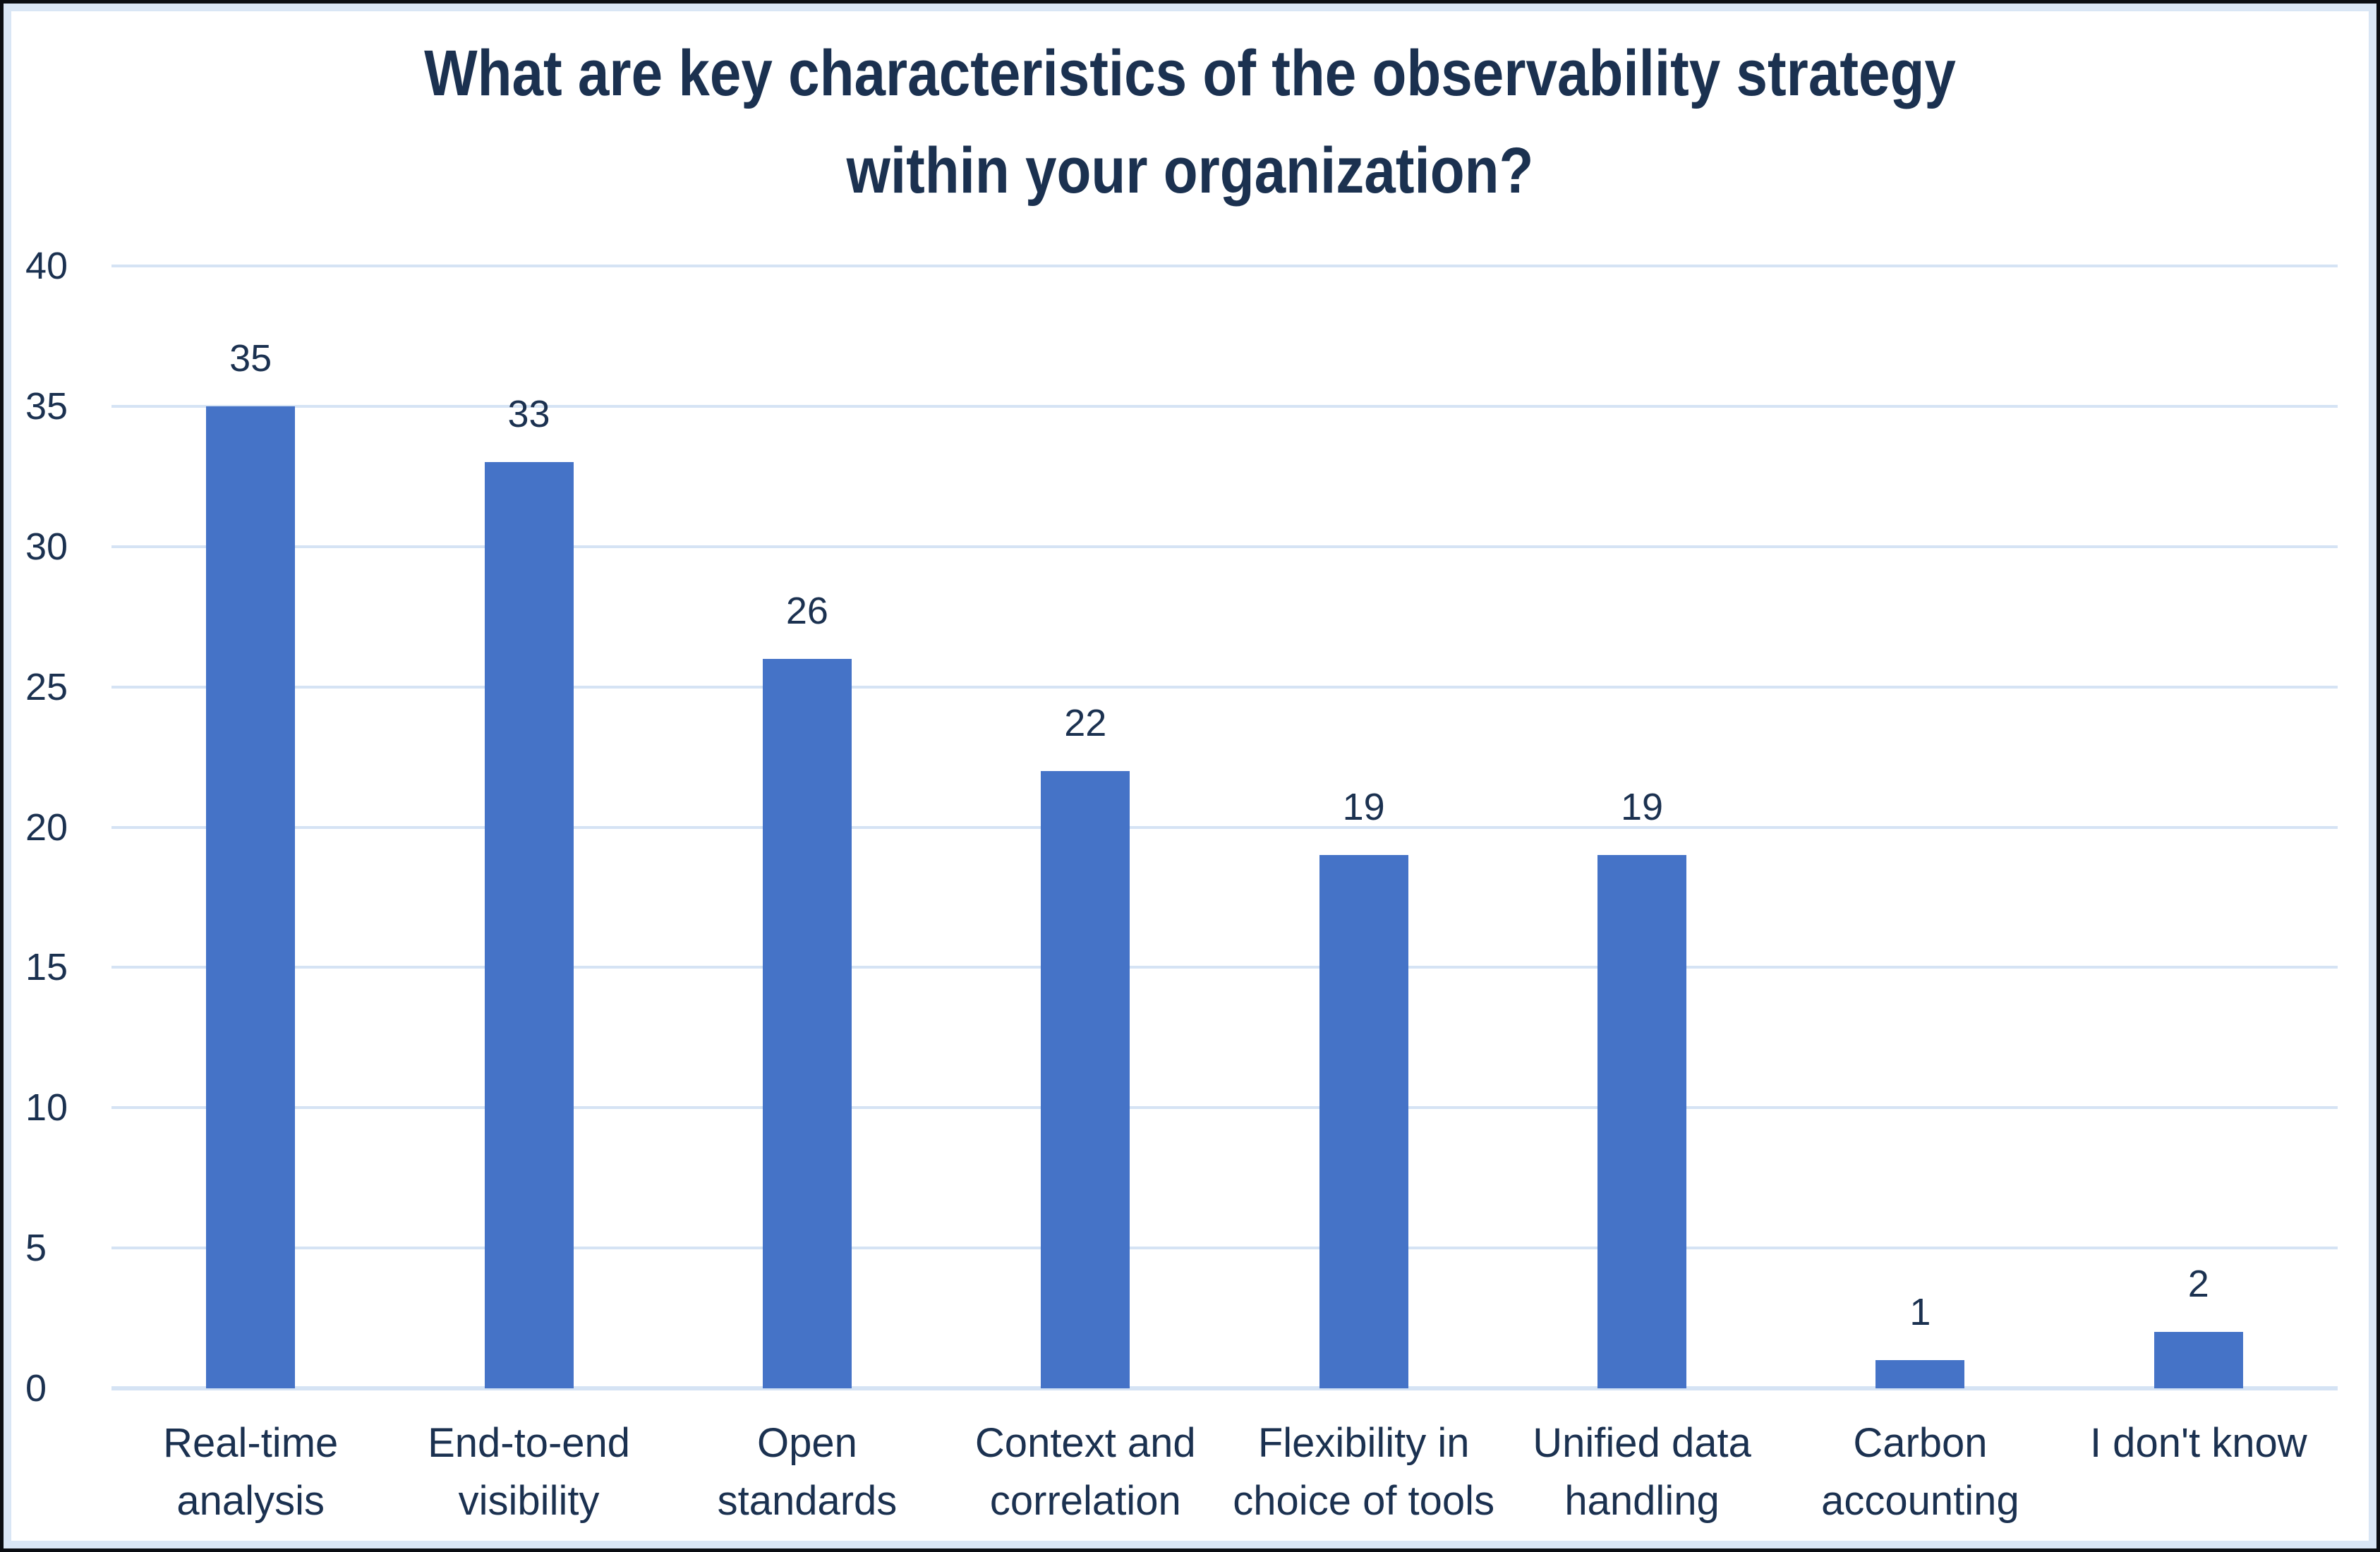 Image resolution: width=2380 pixels, height=1552 pixels. Describe the element at coordinates (1920, 1312) in the screenshot. I see `bar-value-label: 1` at that location.